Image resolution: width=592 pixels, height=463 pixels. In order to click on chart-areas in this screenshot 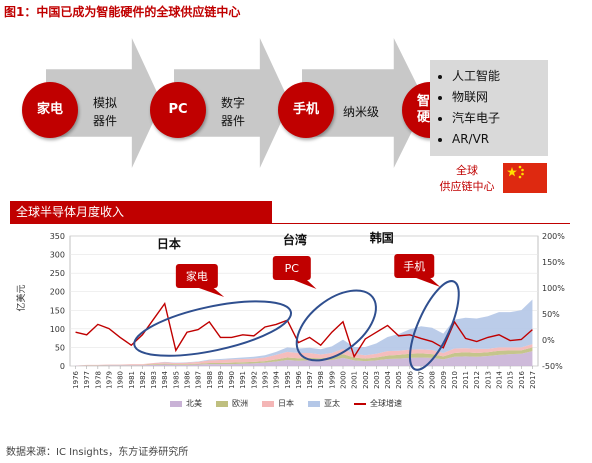, I will do `click(304, 332)`.